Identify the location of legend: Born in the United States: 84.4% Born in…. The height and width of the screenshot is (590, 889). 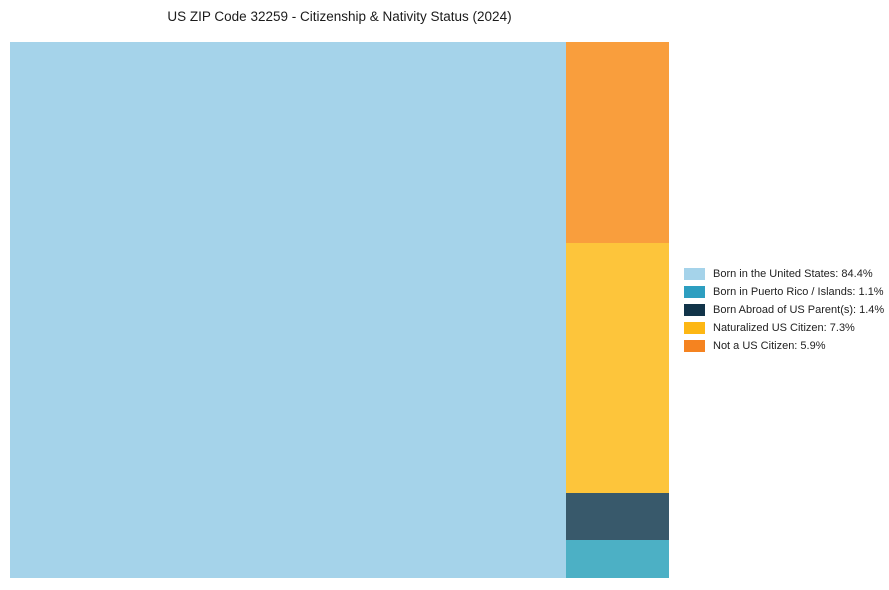
(784, 310).